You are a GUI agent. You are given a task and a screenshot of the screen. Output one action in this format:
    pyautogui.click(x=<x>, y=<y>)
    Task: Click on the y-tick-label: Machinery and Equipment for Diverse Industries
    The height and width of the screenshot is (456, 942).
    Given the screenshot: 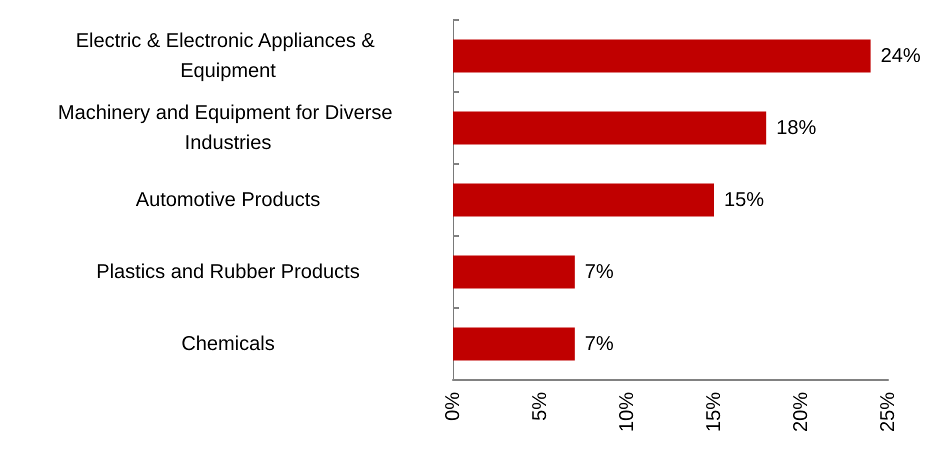 What is the action you would take?
    pyautogui.click(x=228, y=128)
    